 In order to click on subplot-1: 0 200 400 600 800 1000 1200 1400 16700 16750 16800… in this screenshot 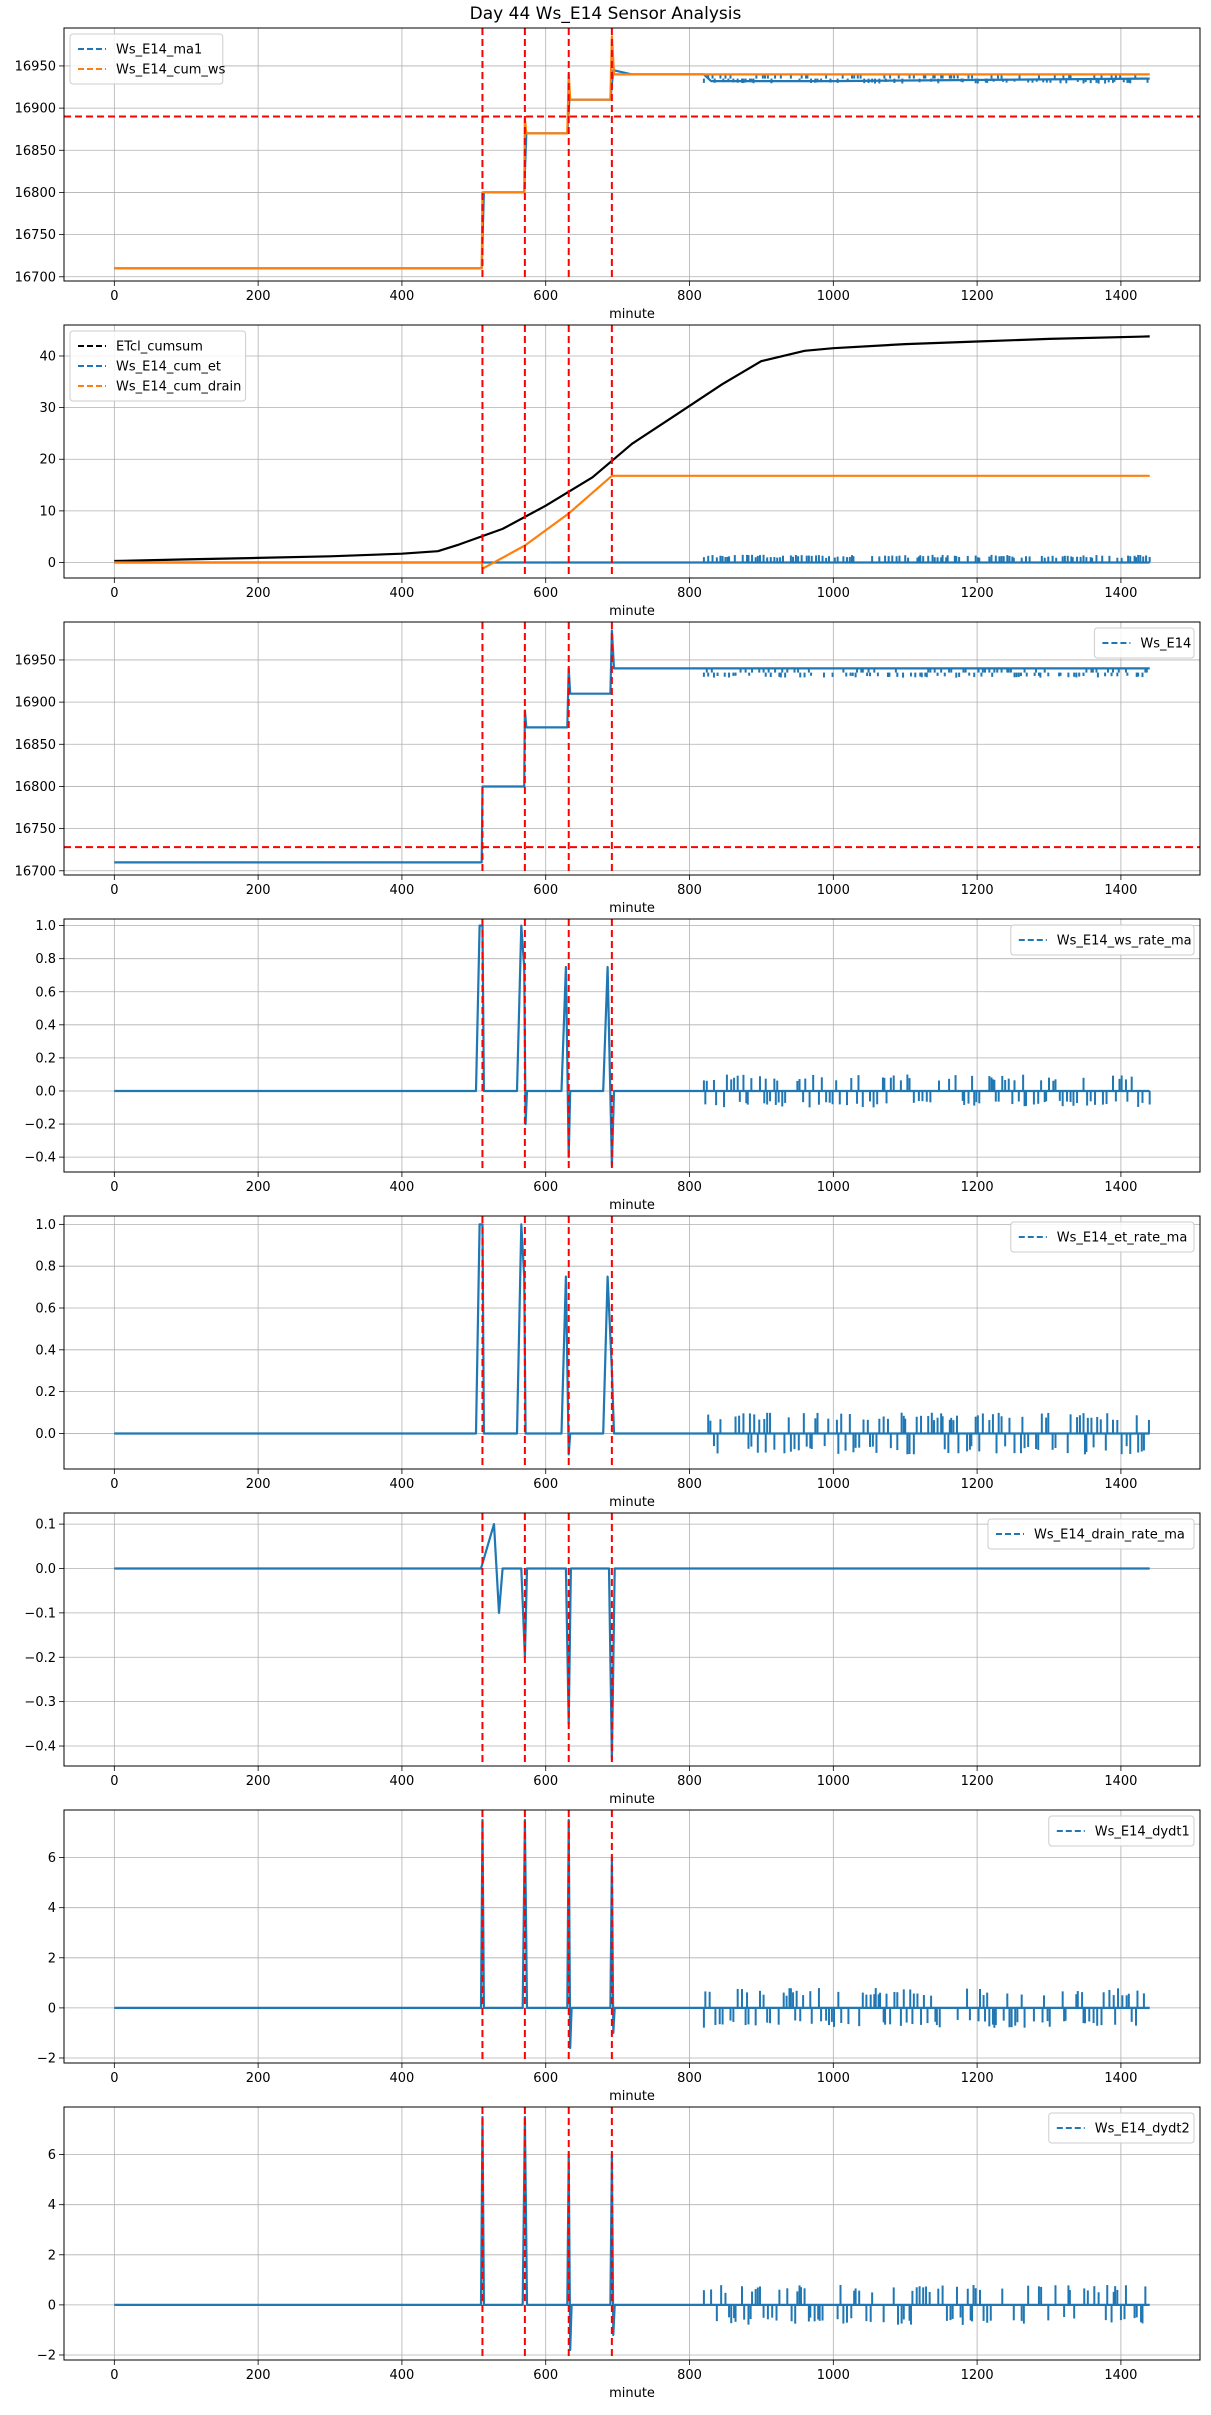, I will do `click(608, 174)`.